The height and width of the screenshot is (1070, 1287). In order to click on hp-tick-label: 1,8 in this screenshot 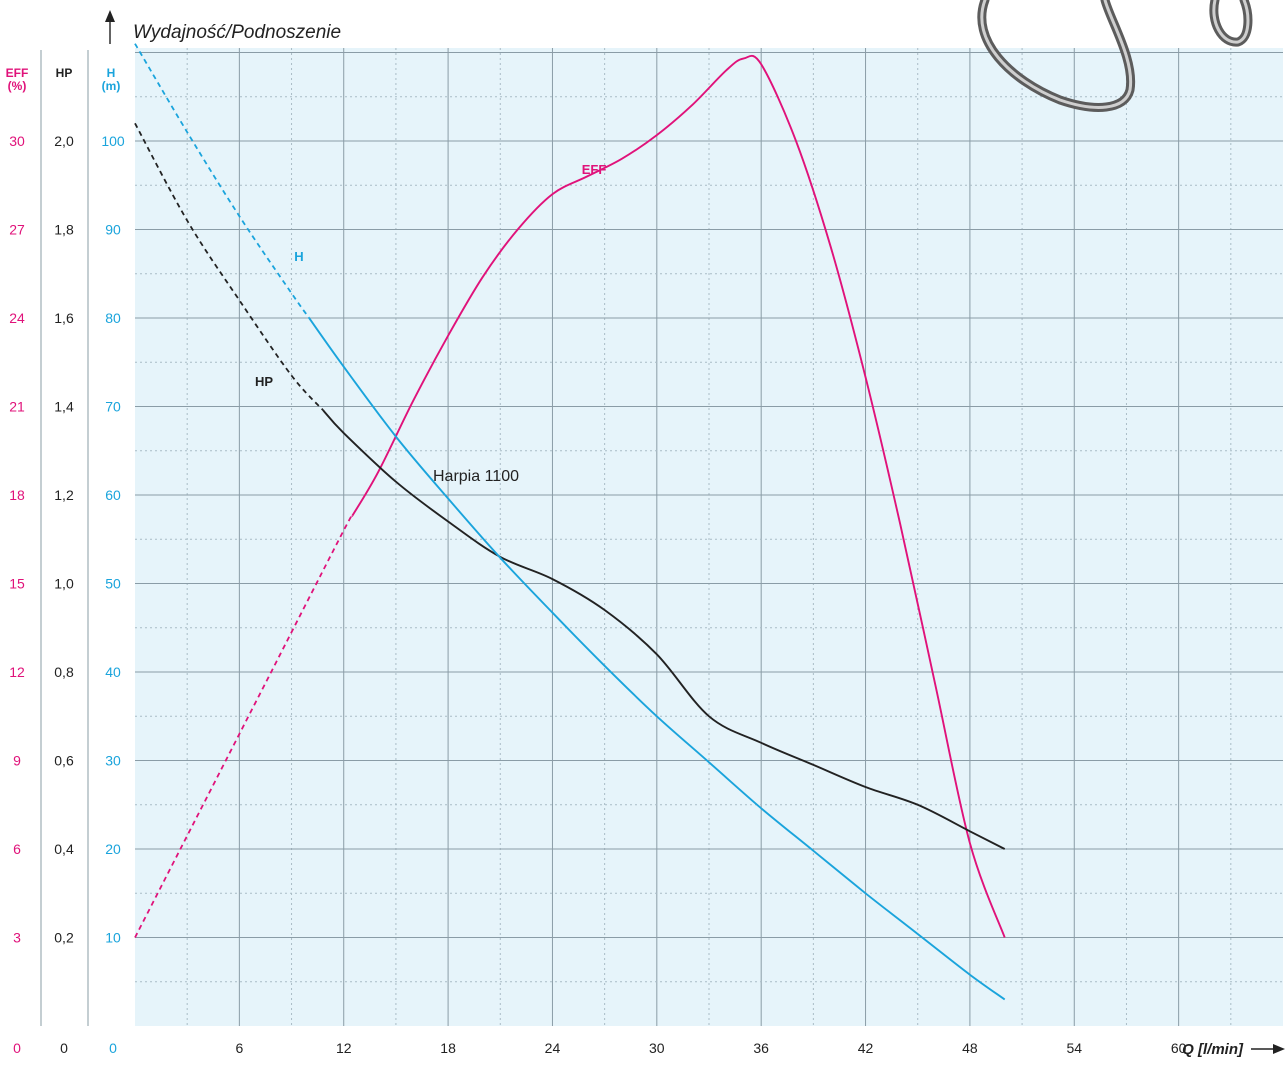, I will do `click(64, 230)`.